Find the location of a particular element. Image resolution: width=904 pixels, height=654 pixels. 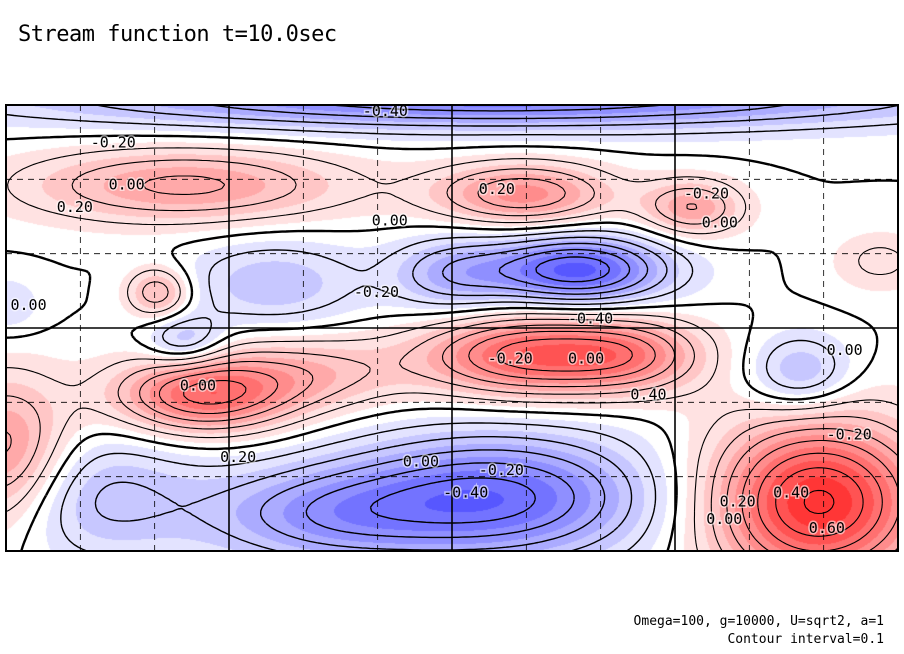

contour-line-neg is located at coordinates (490, 390).